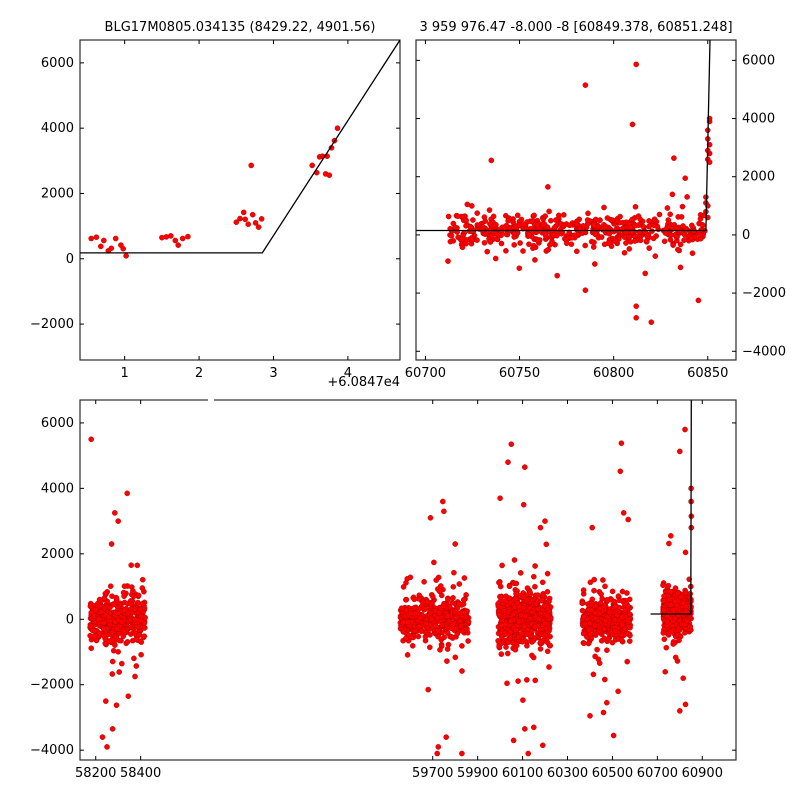 The height and width of the screenshot is (800, 800). What do you see at coordinates (522, 773) in the screenshot?
I see `panel-3-xtick-label-4: 60100` at bounding box center [522, 773].